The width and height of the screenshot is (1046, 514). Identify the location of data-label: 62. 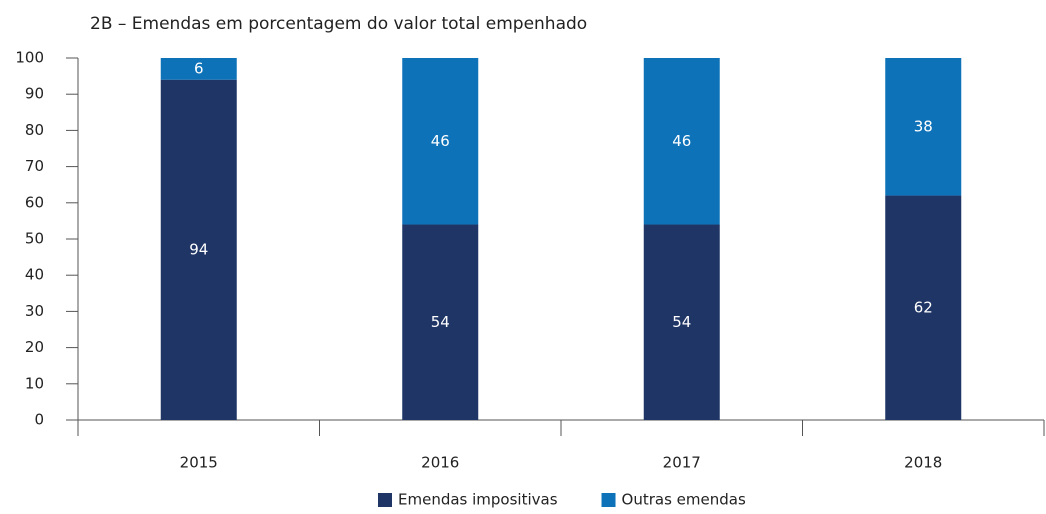
(923, 307).